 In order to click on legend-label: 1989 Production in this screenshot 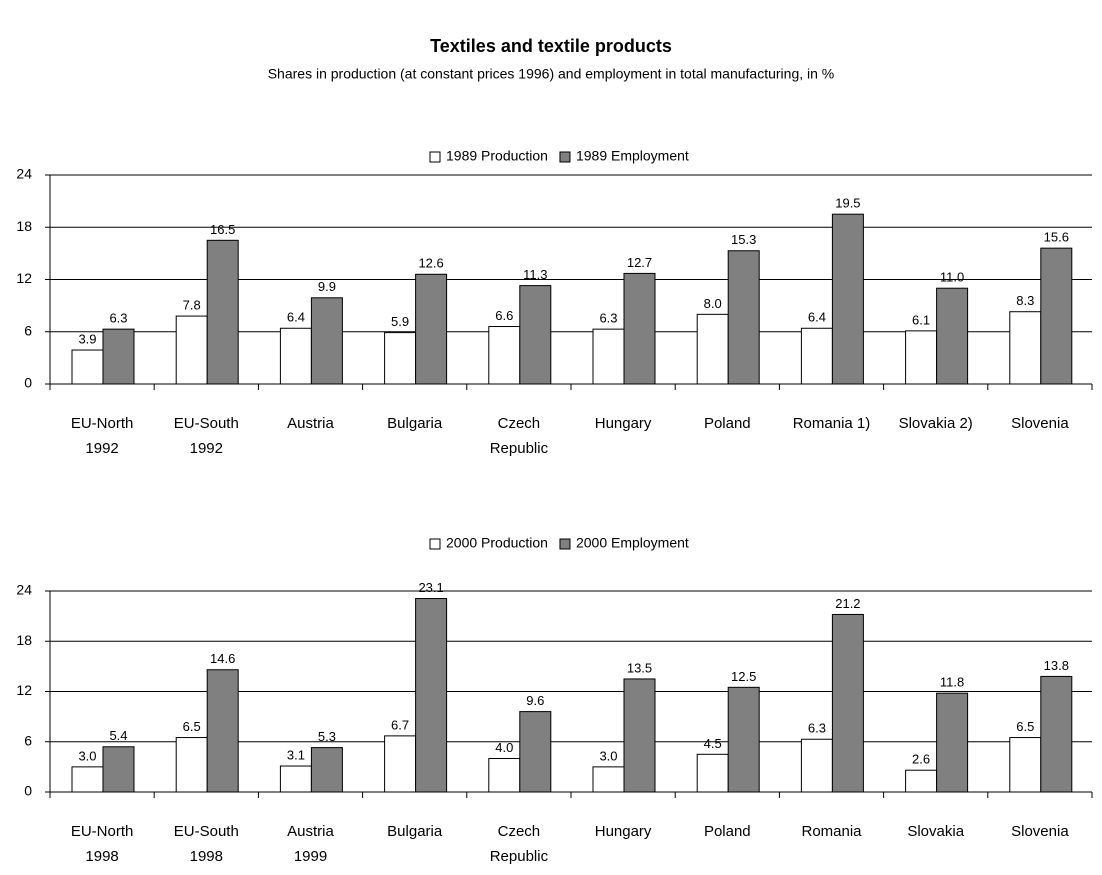, I will do `click(497, 156)`.